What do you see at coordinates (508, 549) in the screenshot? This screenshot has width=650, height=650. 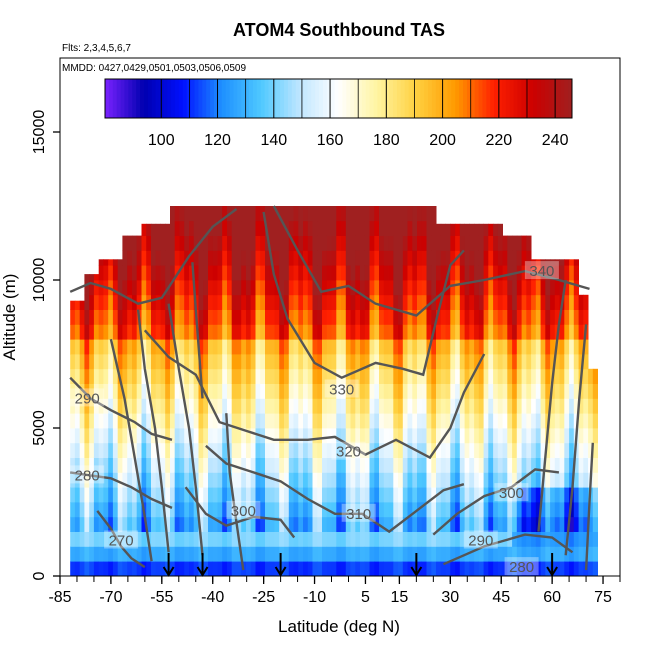 I see `contour-290b` at bounding box center [508, 549].